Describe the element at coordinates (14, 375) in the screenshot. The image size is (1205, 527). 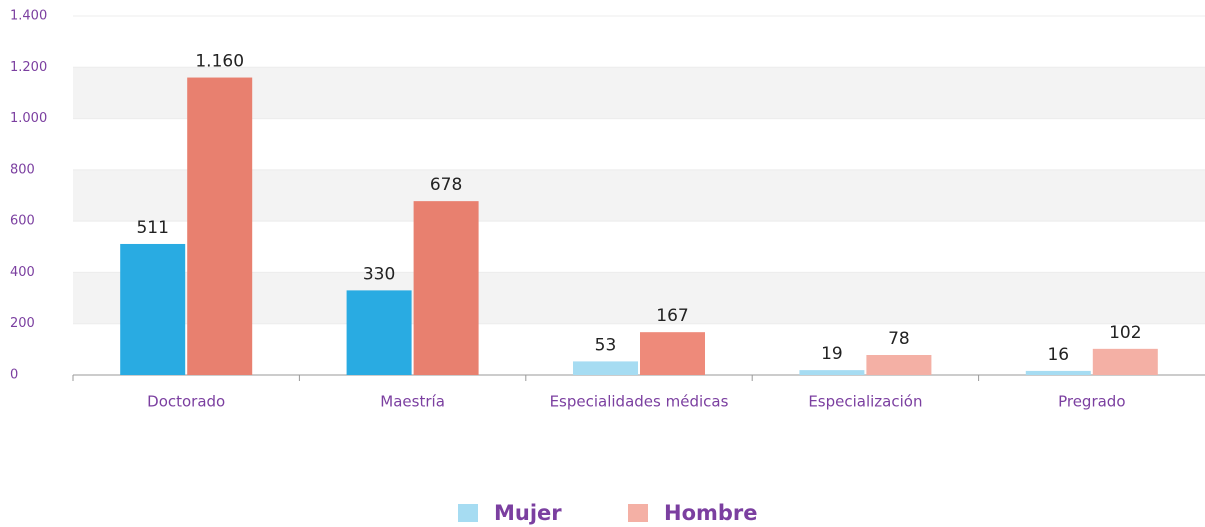
I see `y-tick-label: 0` at that location.